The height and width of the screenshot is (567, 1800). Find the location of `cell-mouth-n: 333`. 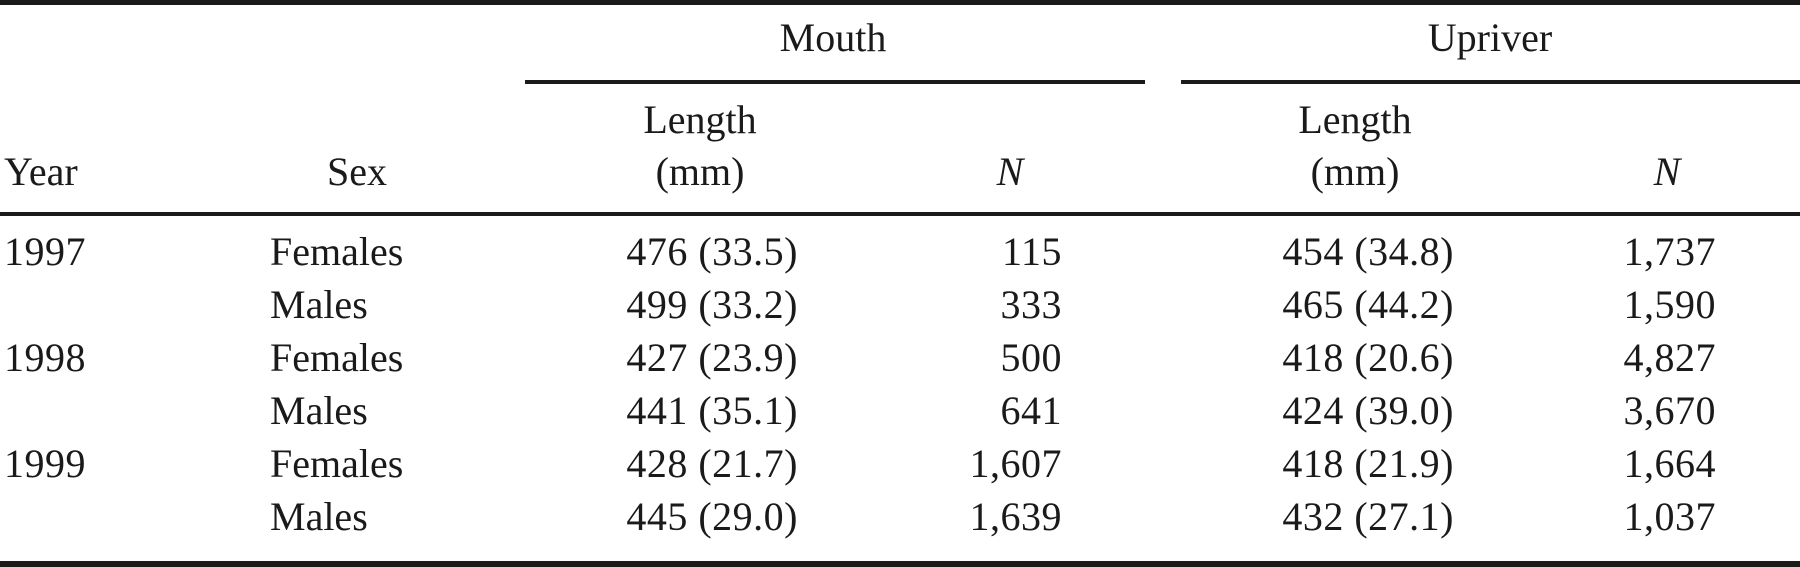

cell-mouth-n: 333 is located at coordinates (1031, 304).